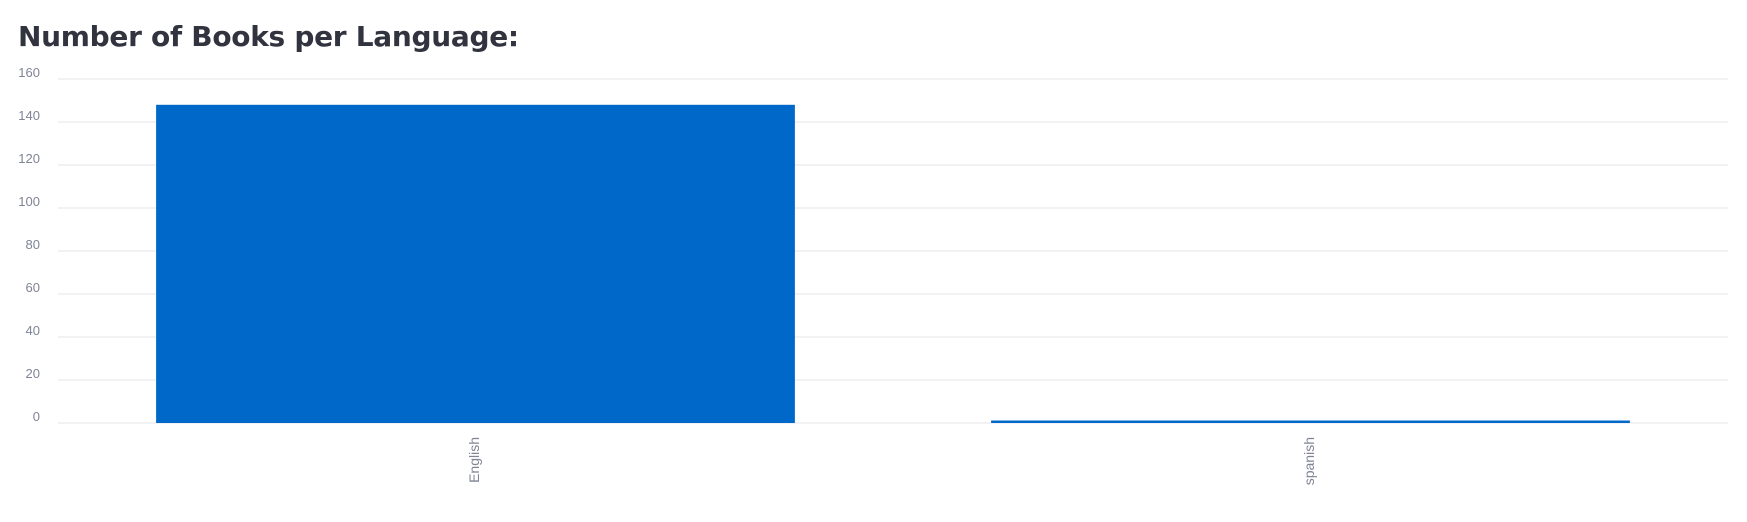  I want to click on y-tick-label-80: 80, so click(33, 244).